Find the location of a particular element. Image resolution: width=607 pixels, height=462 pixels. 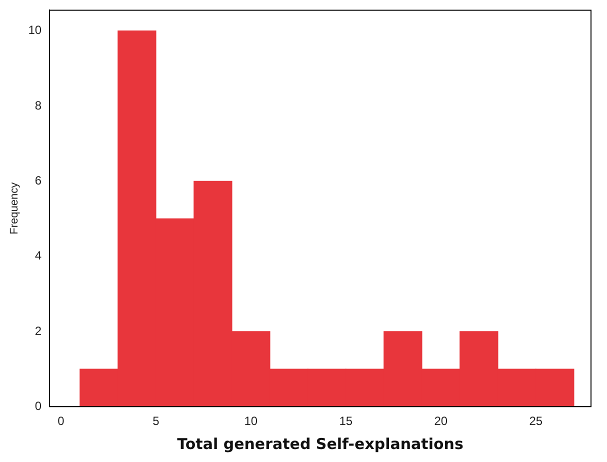

y-tick-label: 6 is located at coordinates (38, 180).